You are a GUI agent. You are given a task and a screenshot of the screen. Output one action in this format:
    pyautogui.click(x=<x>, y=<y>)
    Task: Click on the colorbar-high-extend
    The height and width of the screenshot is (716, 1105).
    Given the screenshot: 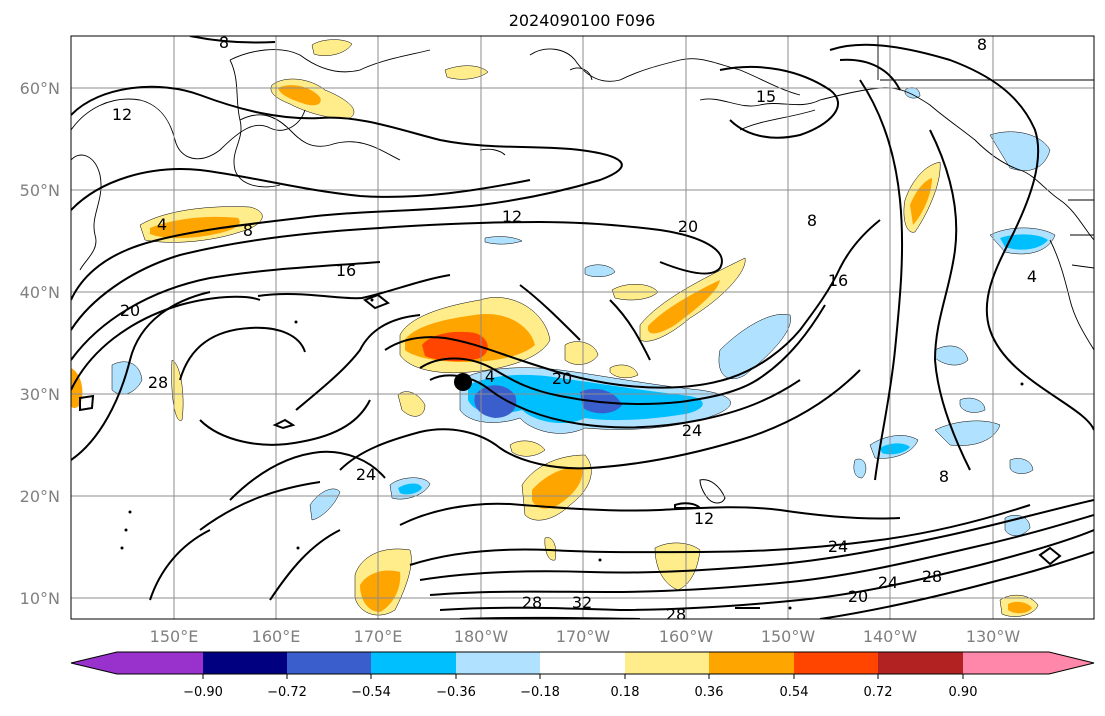 What is the action you would take?
    pyautogui.click(x=1071, y=663)
    